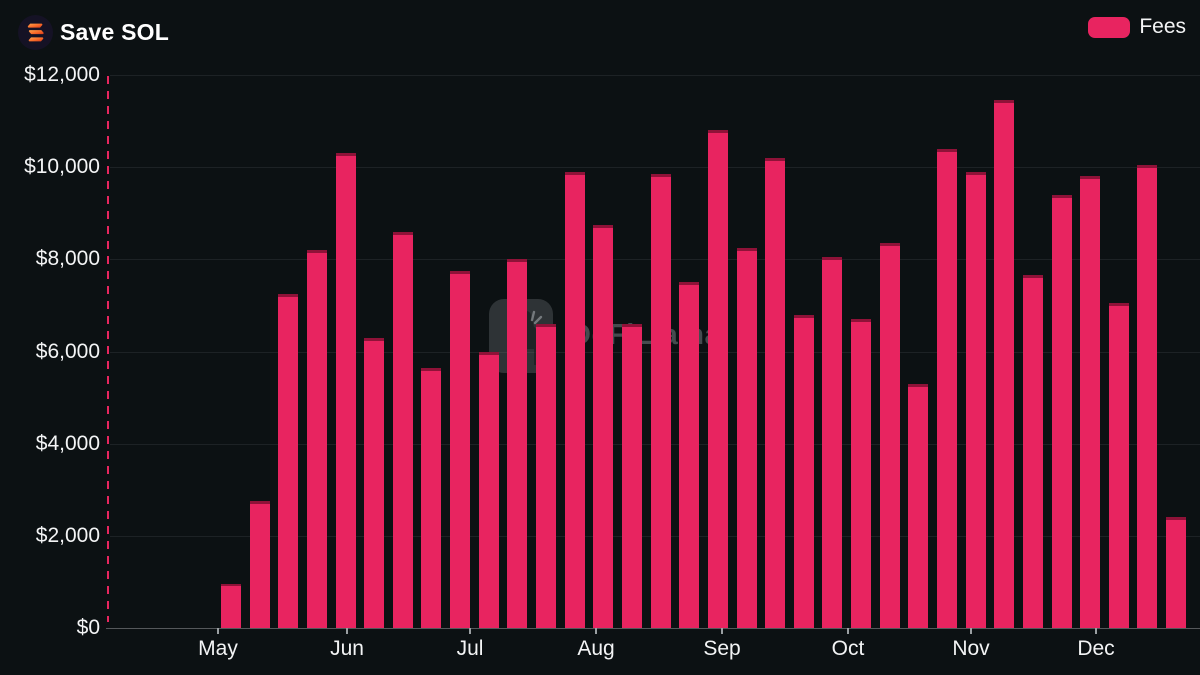  Describe the element at coordinates (62, 167) in the screenshot. I see `y-axis-label: $10,000` at that location.